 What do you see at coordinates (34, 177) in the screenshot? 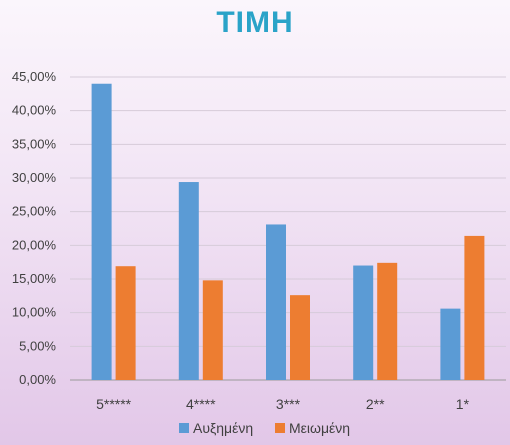
I see `y-tick-label: 30,00%` at bounding box center [34, 177].